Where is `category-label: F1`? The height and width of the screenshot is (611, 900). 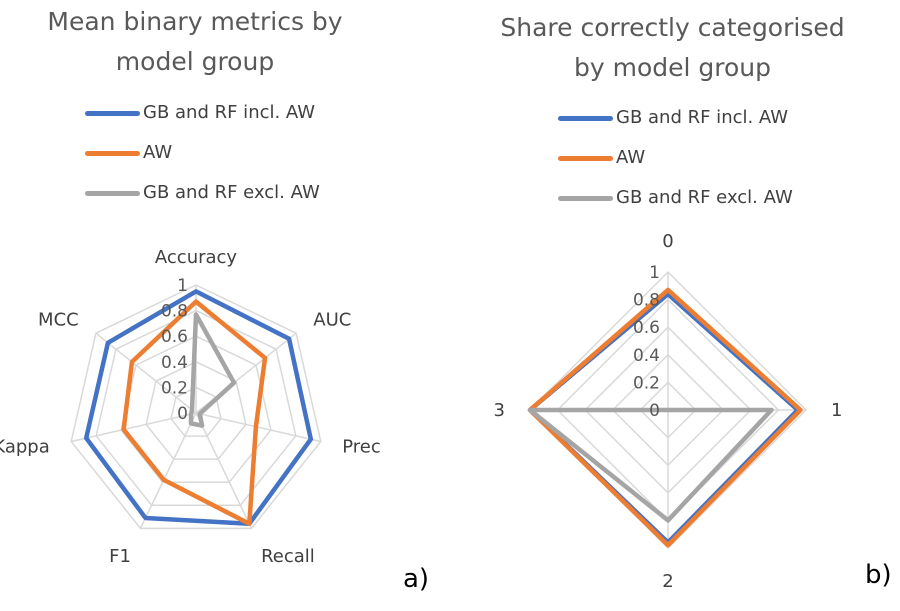 category-label: F1 is located at coordinates (120, 556).